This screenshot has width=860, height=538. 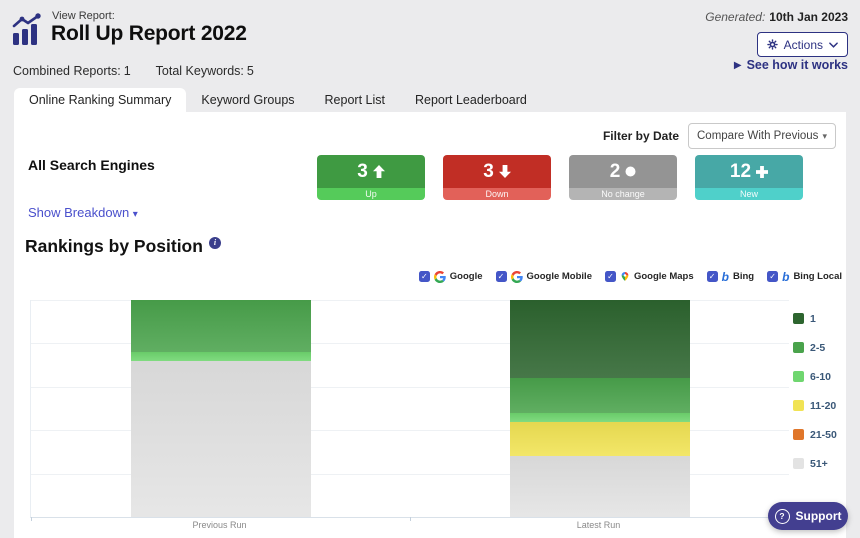 I want to click on gear-icon, so click(x=772, y=44).